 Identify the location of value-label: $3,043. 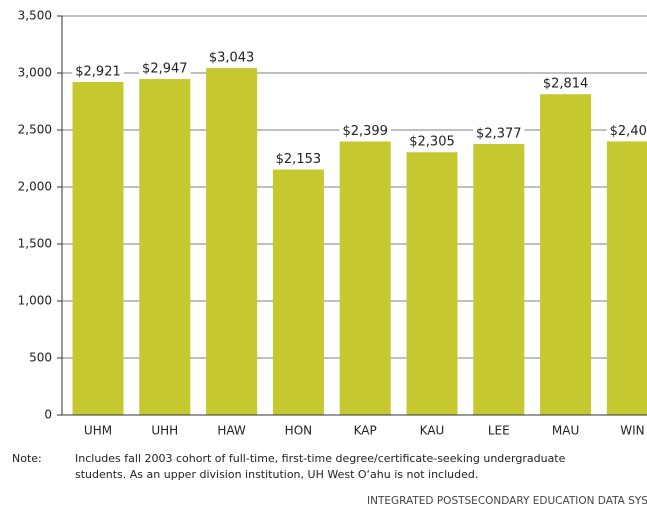
(232, 58).